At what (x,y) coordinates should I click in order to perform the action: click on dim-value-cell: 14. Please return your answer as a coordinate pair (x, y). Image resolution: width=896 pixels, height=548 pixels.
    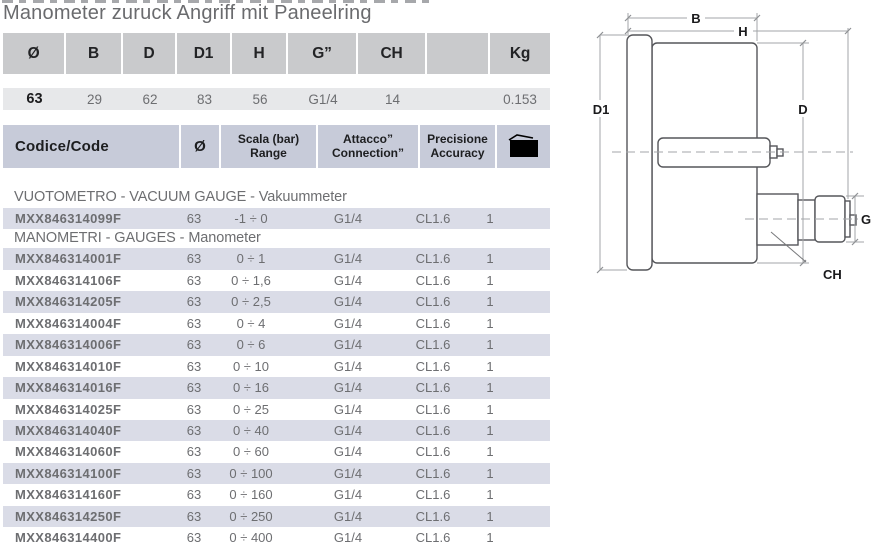
    Looking at the image, I should click on (392, 99).